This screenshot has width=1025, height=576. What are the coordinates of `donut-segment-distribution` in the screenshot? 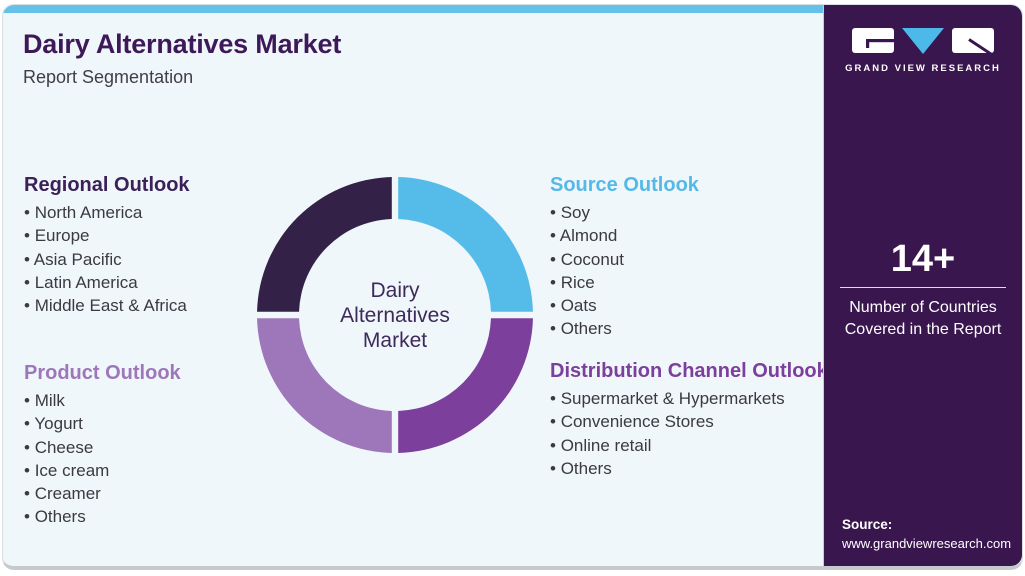 It's located at (465, 385).